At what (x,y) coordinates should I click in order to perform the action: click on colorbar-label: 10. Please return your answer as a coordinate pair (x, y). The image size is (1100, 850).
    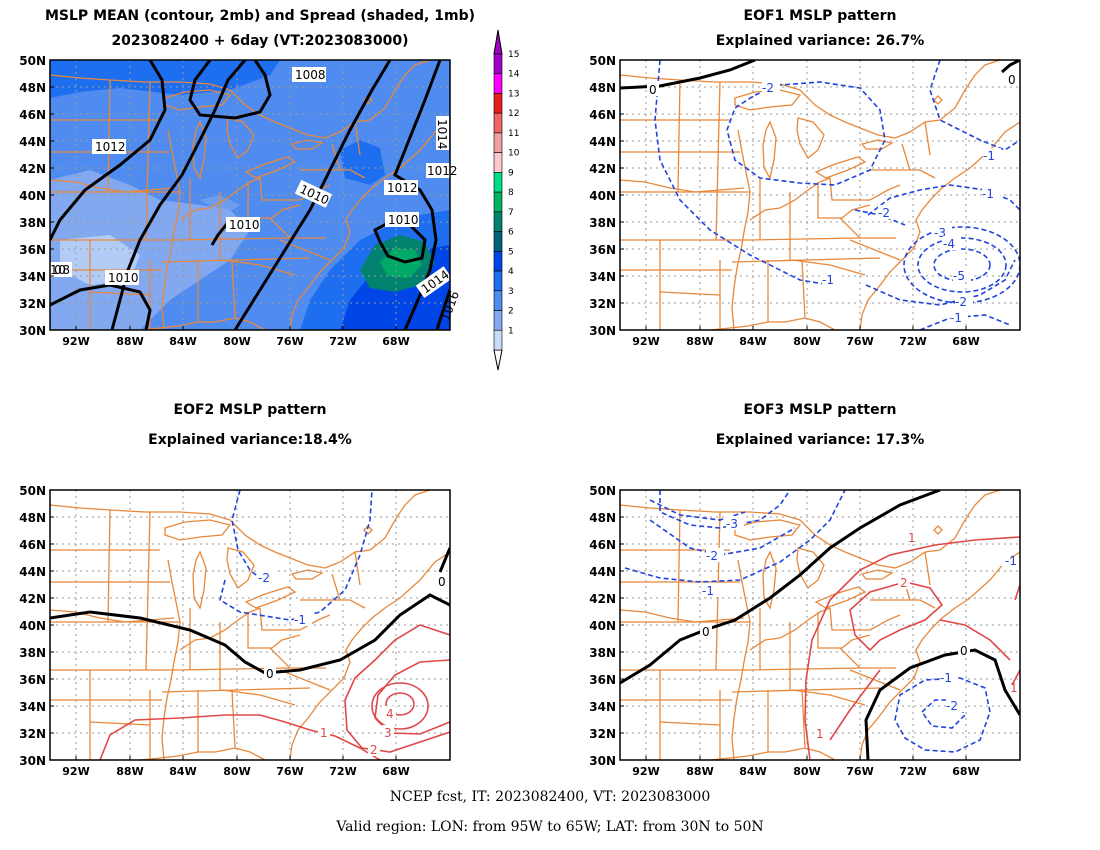
    Looking at the image, I should click on (514, 154).